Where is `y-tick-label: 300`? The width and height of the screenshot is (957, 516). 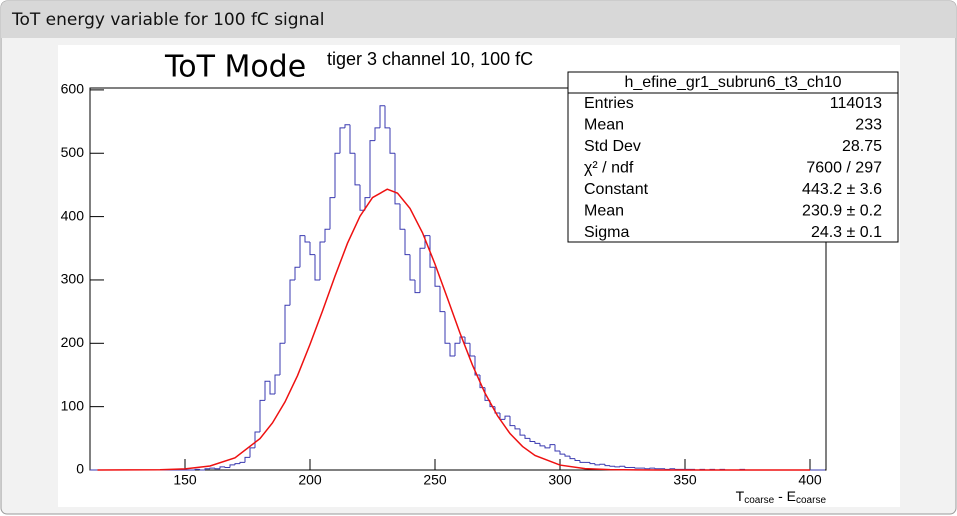
y-tick-label: 300 is located at coordinates (73, 279).